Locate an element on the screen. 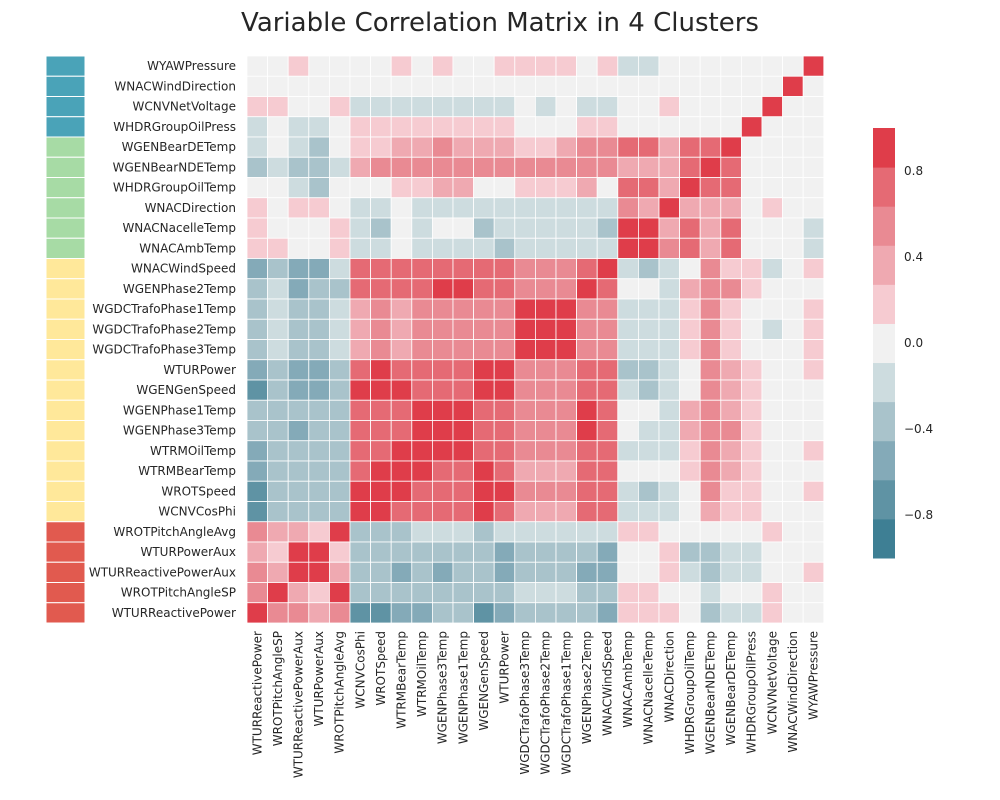 This screenshot has width=1000, height=800. row-label: WROTSpeed is located at coordinates (198, 491).